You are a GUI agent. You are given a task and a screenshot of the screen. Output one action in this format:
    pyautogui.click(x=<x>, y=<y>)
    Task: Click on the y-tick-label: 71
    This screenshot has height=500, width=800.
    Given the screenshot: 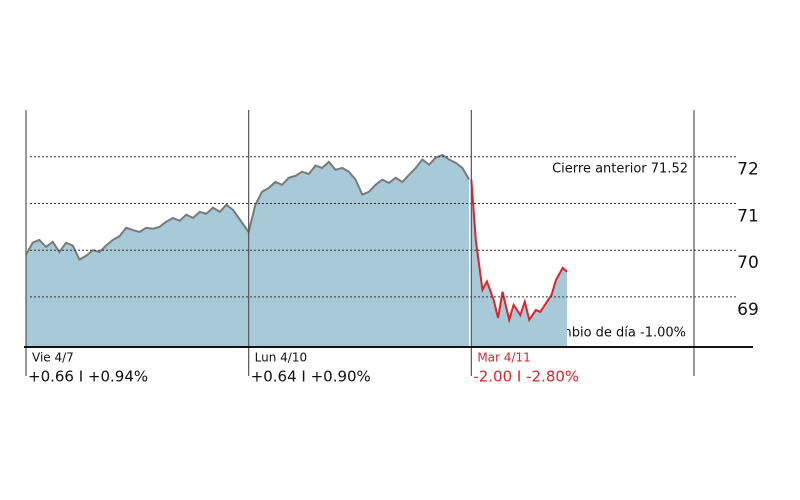 What is the action you would take?
    pyautogui.click(x=748, y=216)
    